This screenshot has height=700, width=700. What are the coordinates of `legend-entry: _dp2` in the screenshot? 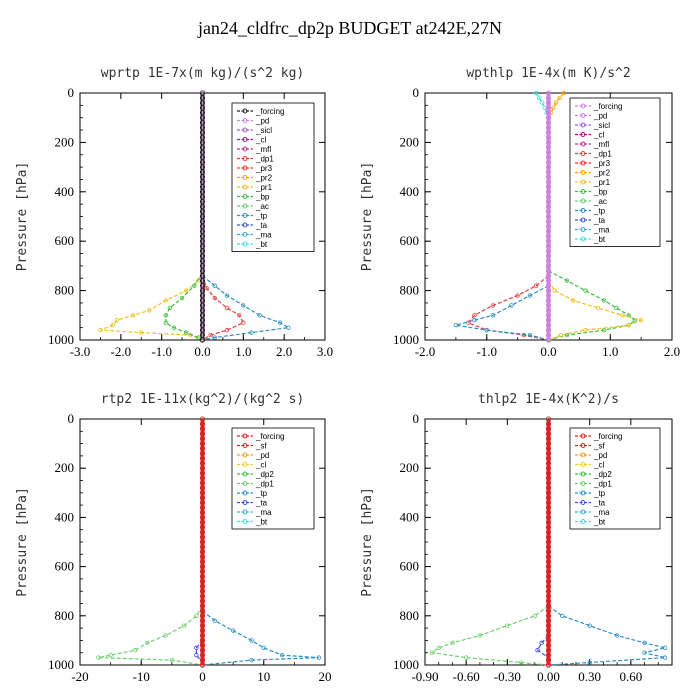 It's located at (264, 474).